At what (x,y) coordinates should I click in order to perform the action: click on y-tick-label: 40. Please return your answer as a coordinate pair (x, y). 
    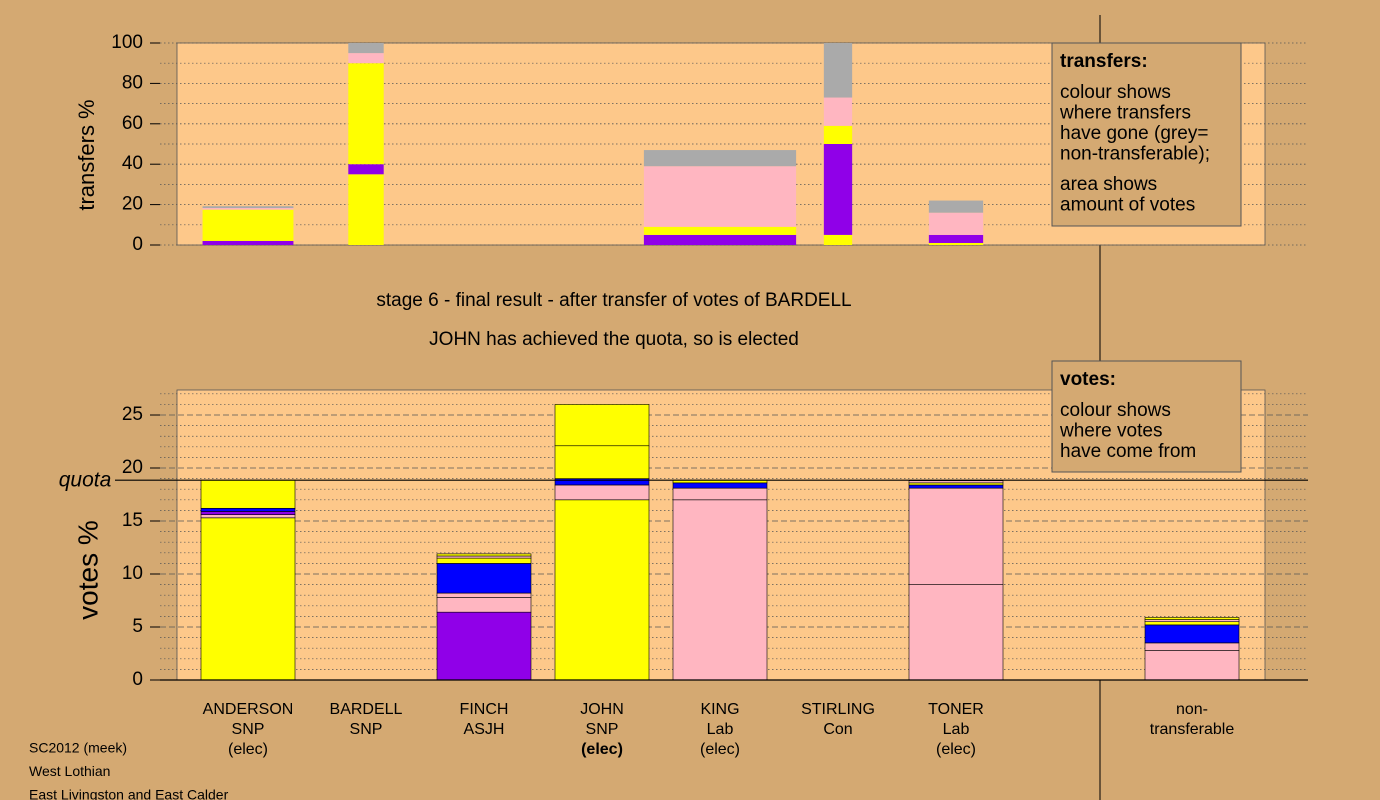
    Looking at the image, I should click on (132, 163).